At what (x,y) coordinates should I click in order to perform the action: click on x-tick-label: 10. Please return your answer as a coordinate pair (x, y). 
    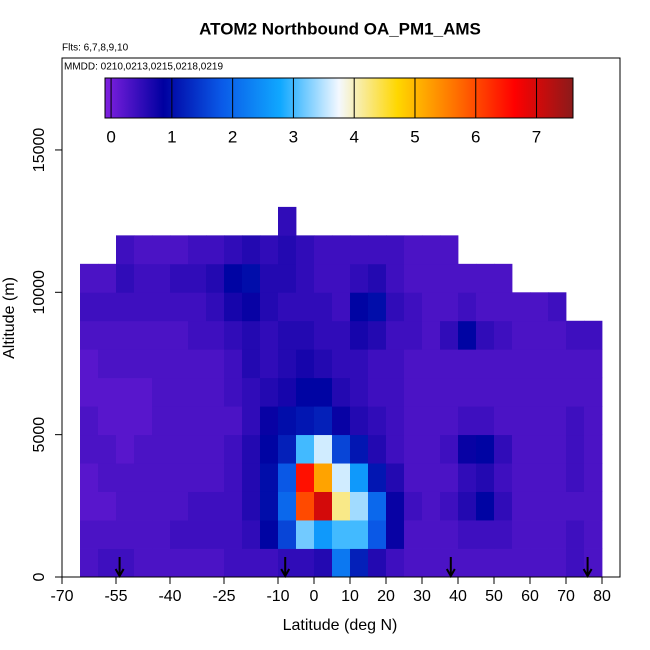
    Looking at the image, I should click on (350, 596).